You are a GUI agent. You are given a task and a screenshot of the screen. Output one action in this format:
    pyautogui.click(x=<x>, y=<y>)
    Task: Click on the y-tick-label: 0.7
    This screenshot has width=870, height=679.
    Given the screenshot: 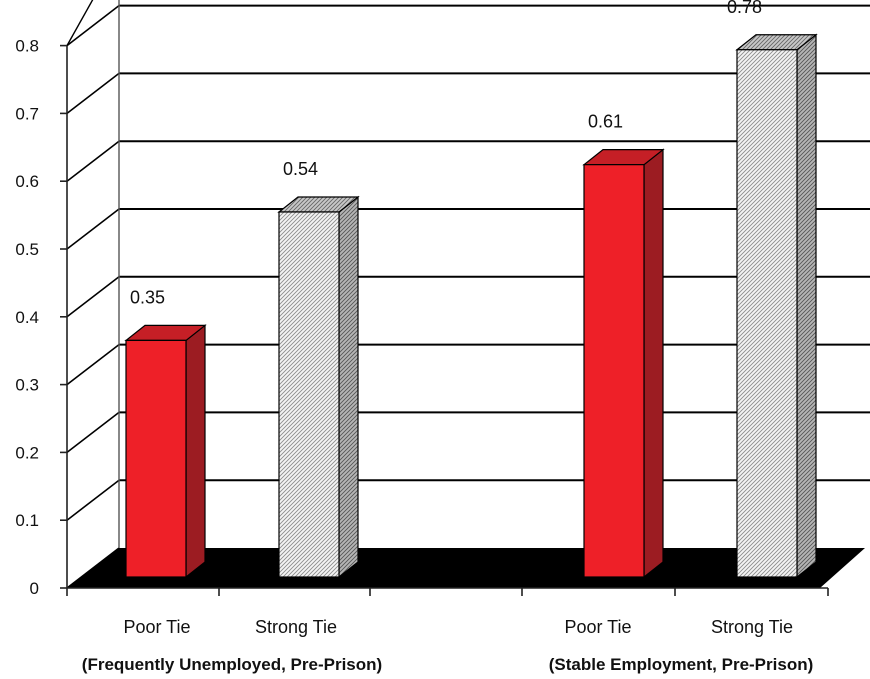 What is the action you would take?
    pyautogui.click(x=27, y=113)
    